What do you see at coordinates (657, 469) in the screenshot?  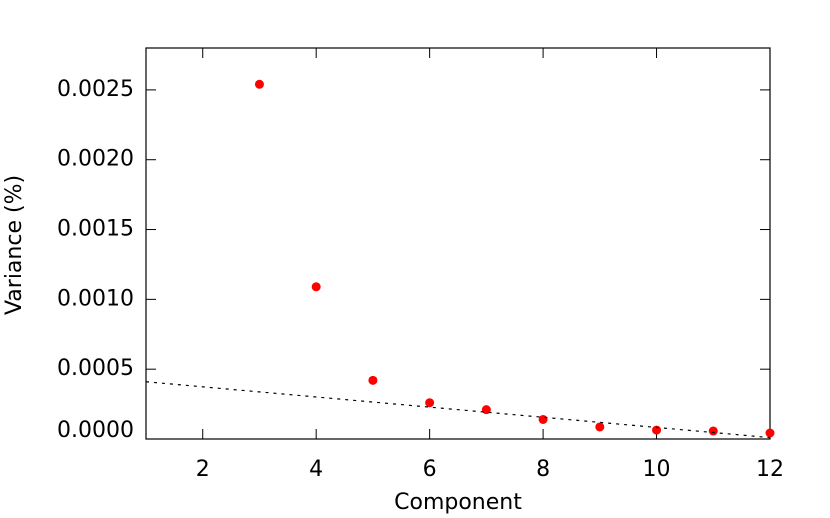 I see `x-tick-label: 10` at bounding box center [657, 469].